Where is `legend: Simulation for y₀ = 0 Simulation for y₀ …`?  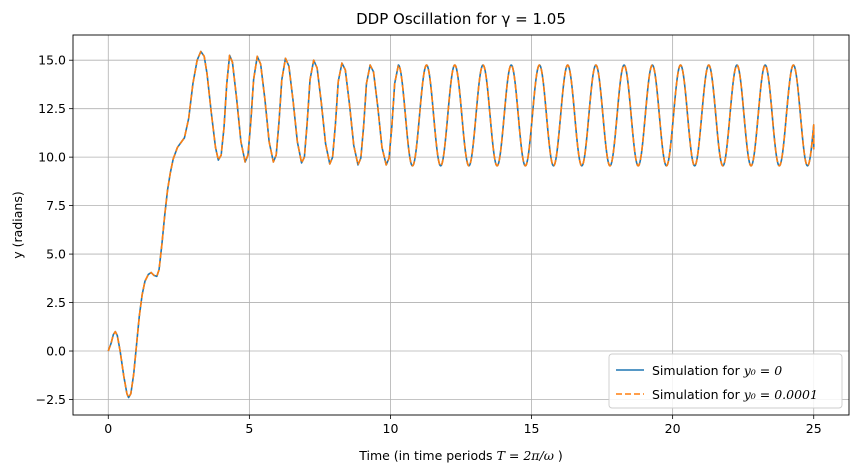 legend: Simulation for y₀ = 0 Simulation for y₀ … is located at coordinates (725, 381).